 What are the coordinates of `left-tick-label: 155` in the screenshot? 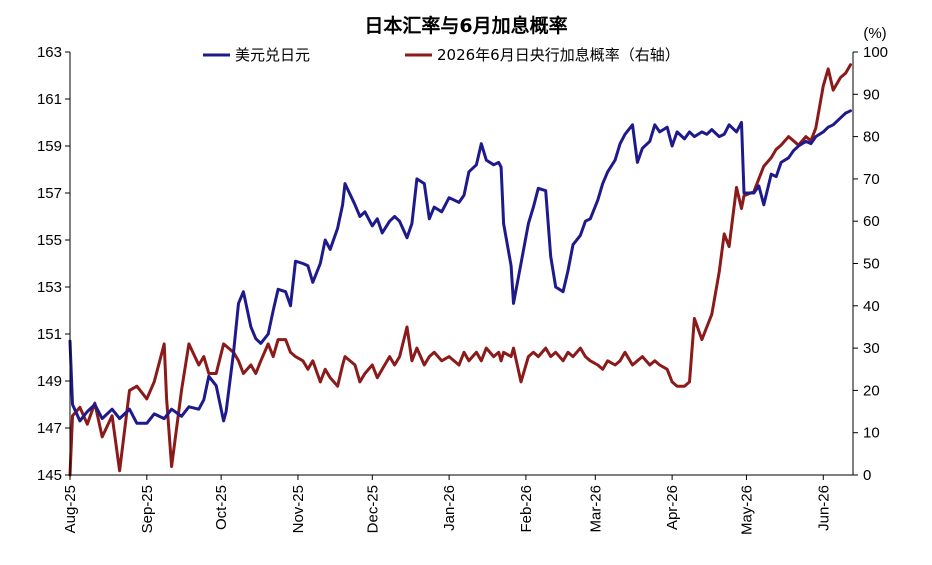 It's located at (49, 240).